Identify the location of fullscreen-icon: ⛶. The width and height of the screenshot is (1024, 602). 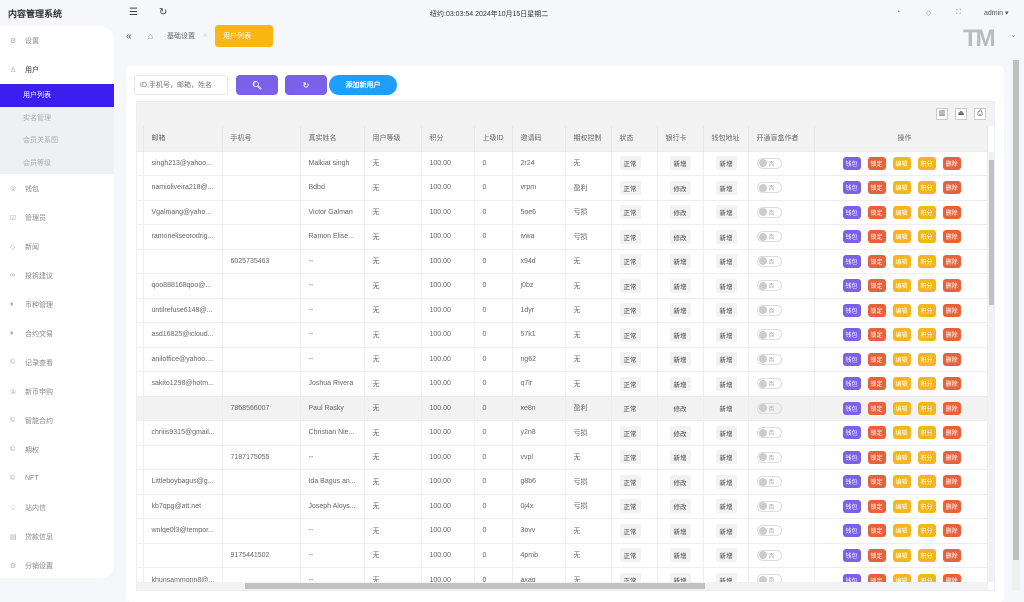
(958, 12).